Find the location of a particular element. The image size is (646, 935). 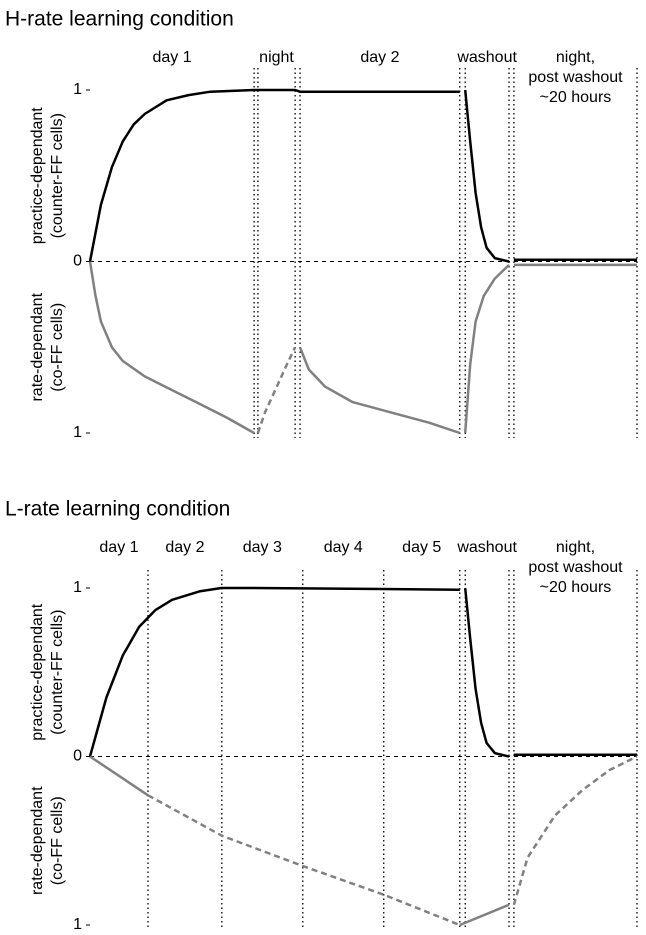

phase-label: day 5 is located at coordinates (421, 547).